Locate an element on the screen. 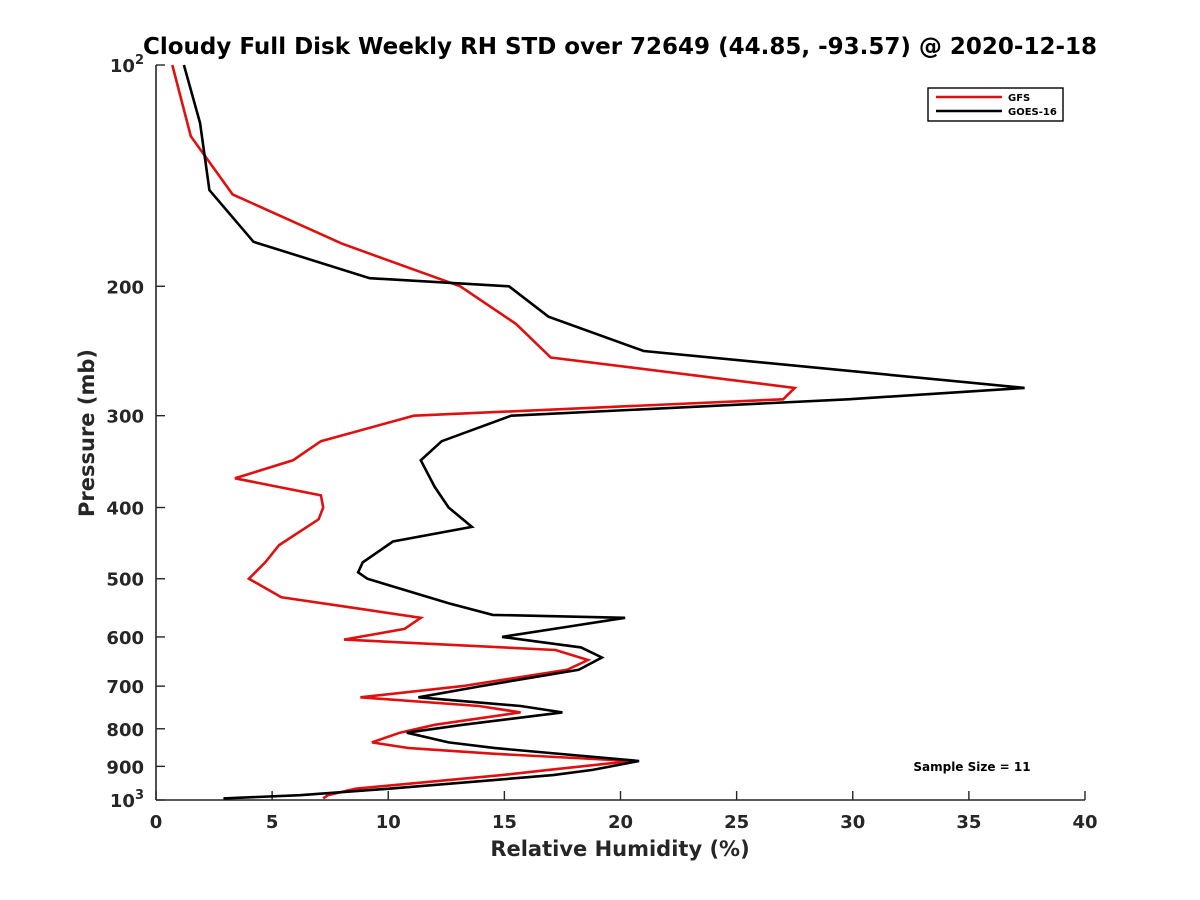 The height and width of the screenshot is (900, 1200). sample-size-annotation: Sample Size = 11 is located at coordinates (971, 767).